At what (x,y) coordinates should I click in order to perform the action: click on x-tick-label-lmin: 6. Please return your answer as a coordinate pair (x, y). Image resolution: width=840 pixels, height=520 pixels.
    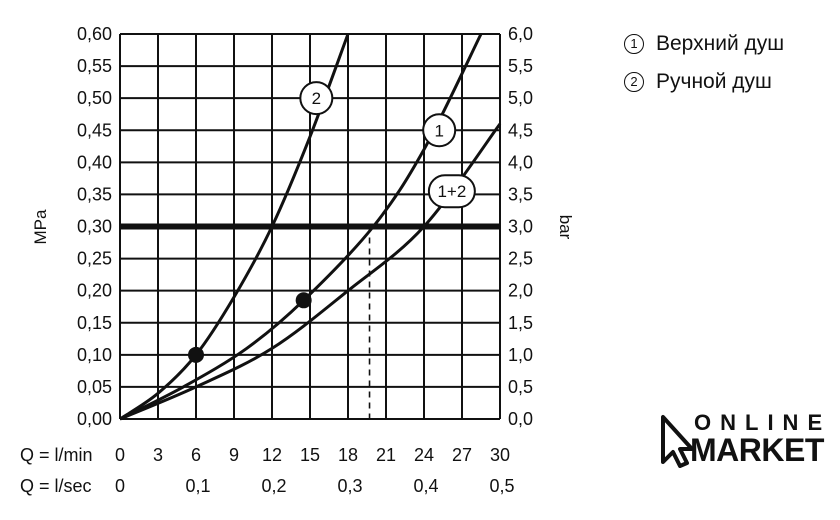
    Looking at the image, I should click on (196, 455).